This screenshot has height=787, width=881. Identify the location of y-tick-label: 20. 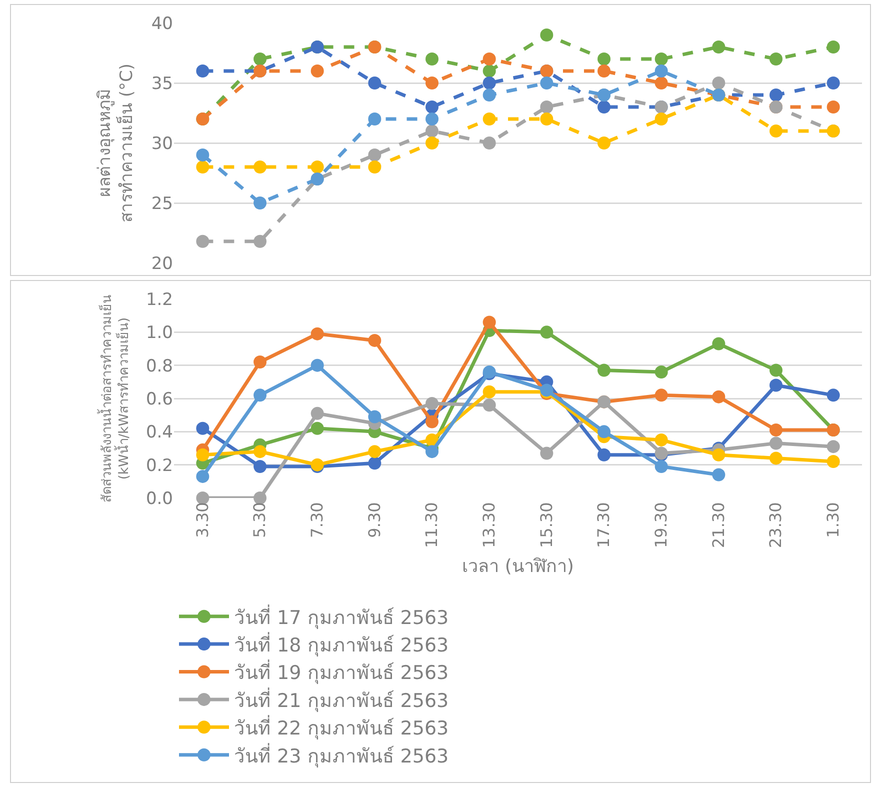
(162, 264).